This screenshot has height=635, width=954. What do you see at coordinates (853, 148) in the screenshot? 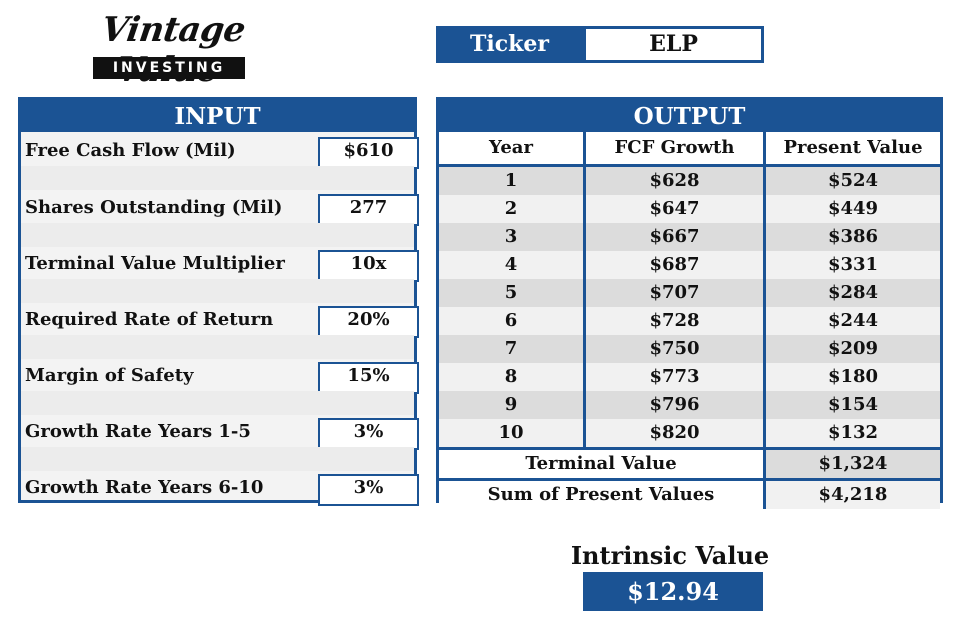
I see `column-header-present-value: Present Value` at bounding box center [853, 148].